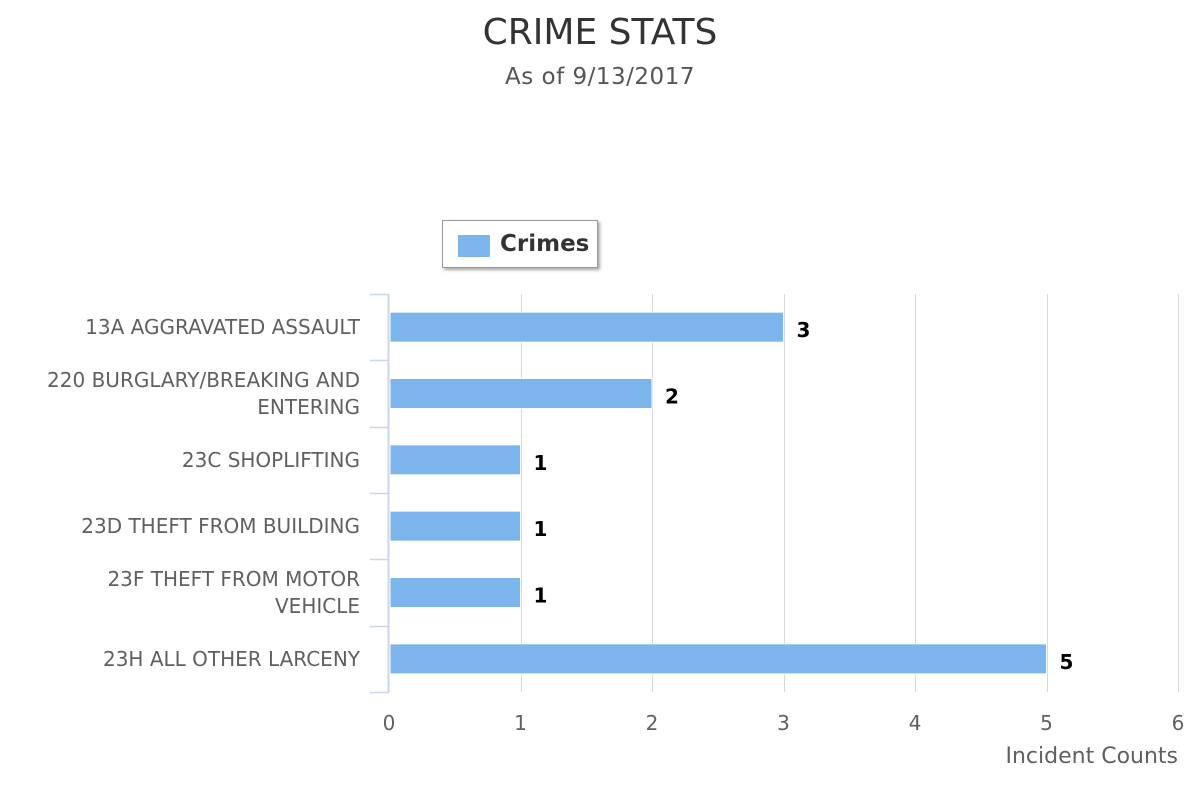 The width and height of the screenshot is (1200, 800). What do you see at coordinates (804, 330) in the screenshot?
I see `data-label: 3` at bounding box center [804, 330].